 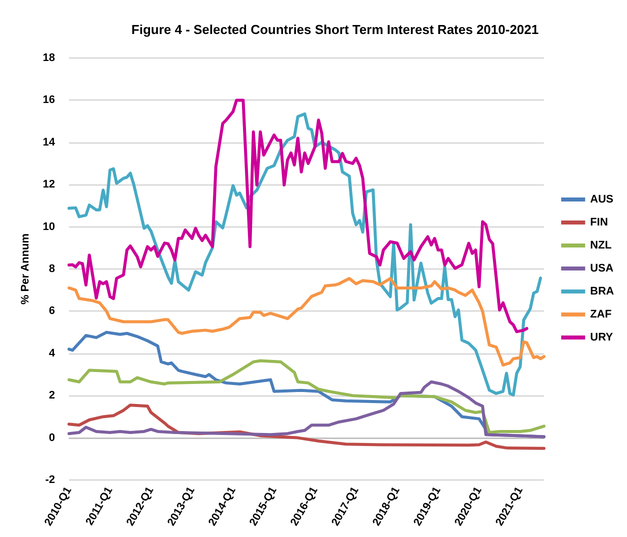 What do you see at coordinates (48, 58) in the screenshot?
I see `y-tick-label: 18` at bounding box center [48, 58].